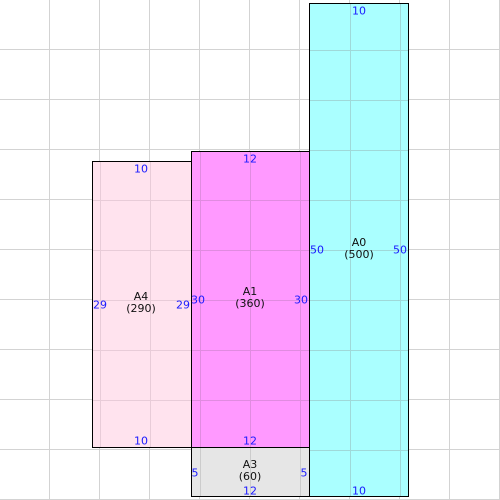 The height and width of the screenshot is (500, 500). What do you see at coordinates (317, 250) in the screenshot?
I see `room-a0-left-dimension: 50` at bounding box center [317, 250].